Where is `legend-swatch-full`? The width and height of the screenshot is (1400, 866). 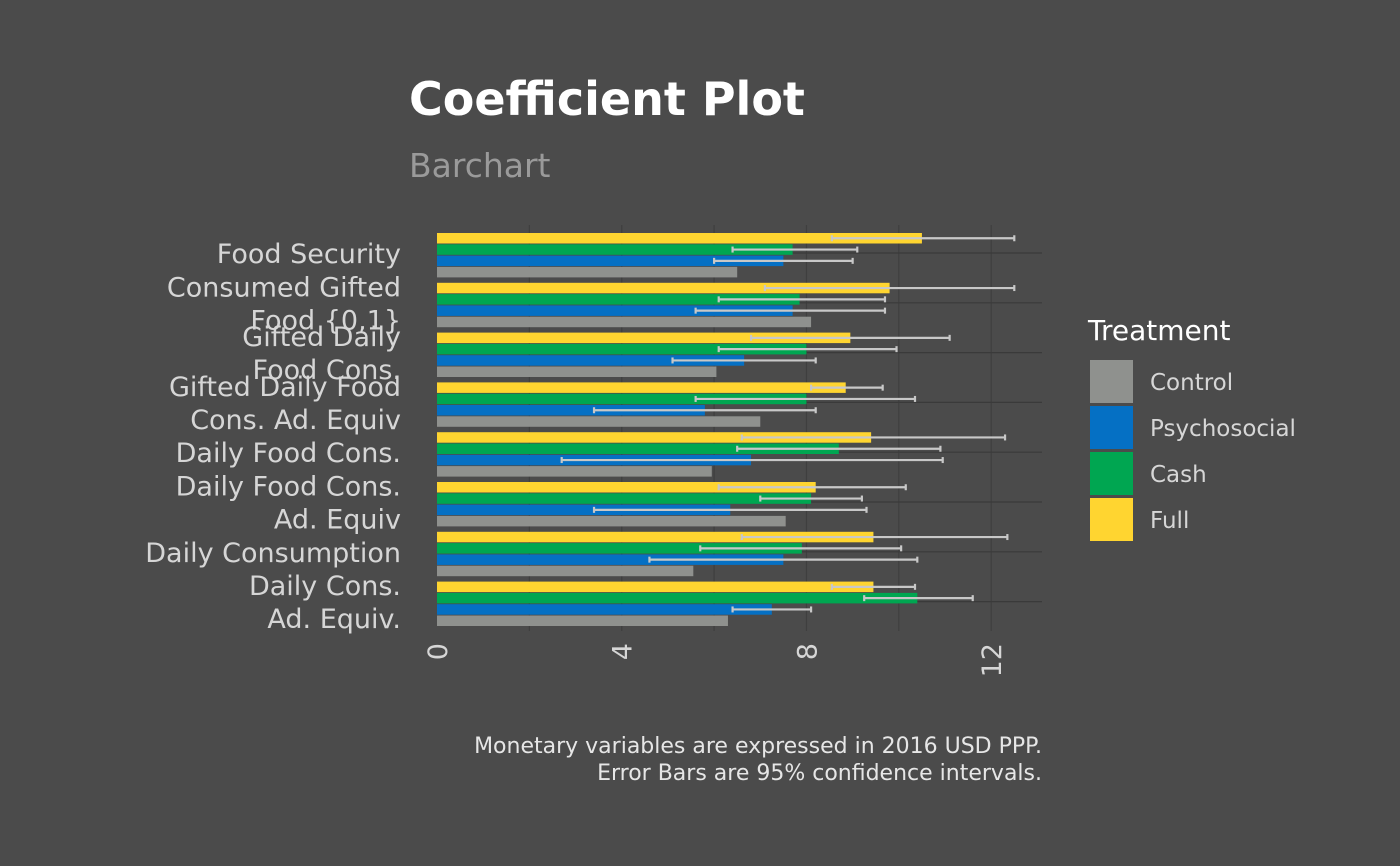
legend-swatch-full is located at coordinates (1111, 519).